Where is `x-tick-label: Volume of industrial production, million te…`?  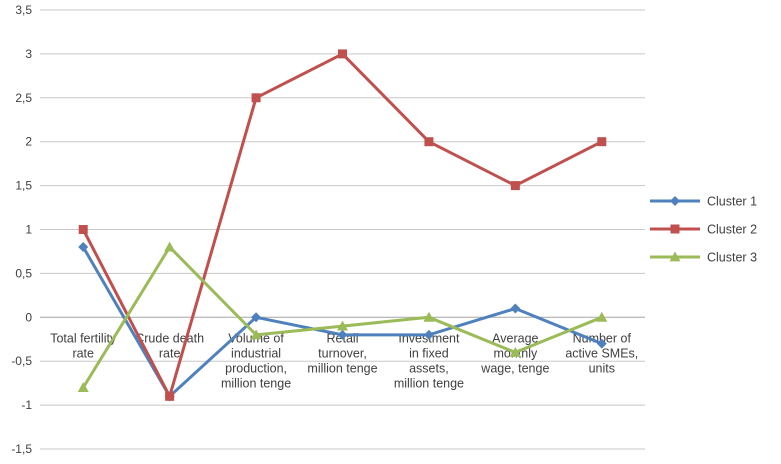
x-tick-label: Volume of industrial production, million te… is located at coordinates (256, 360).